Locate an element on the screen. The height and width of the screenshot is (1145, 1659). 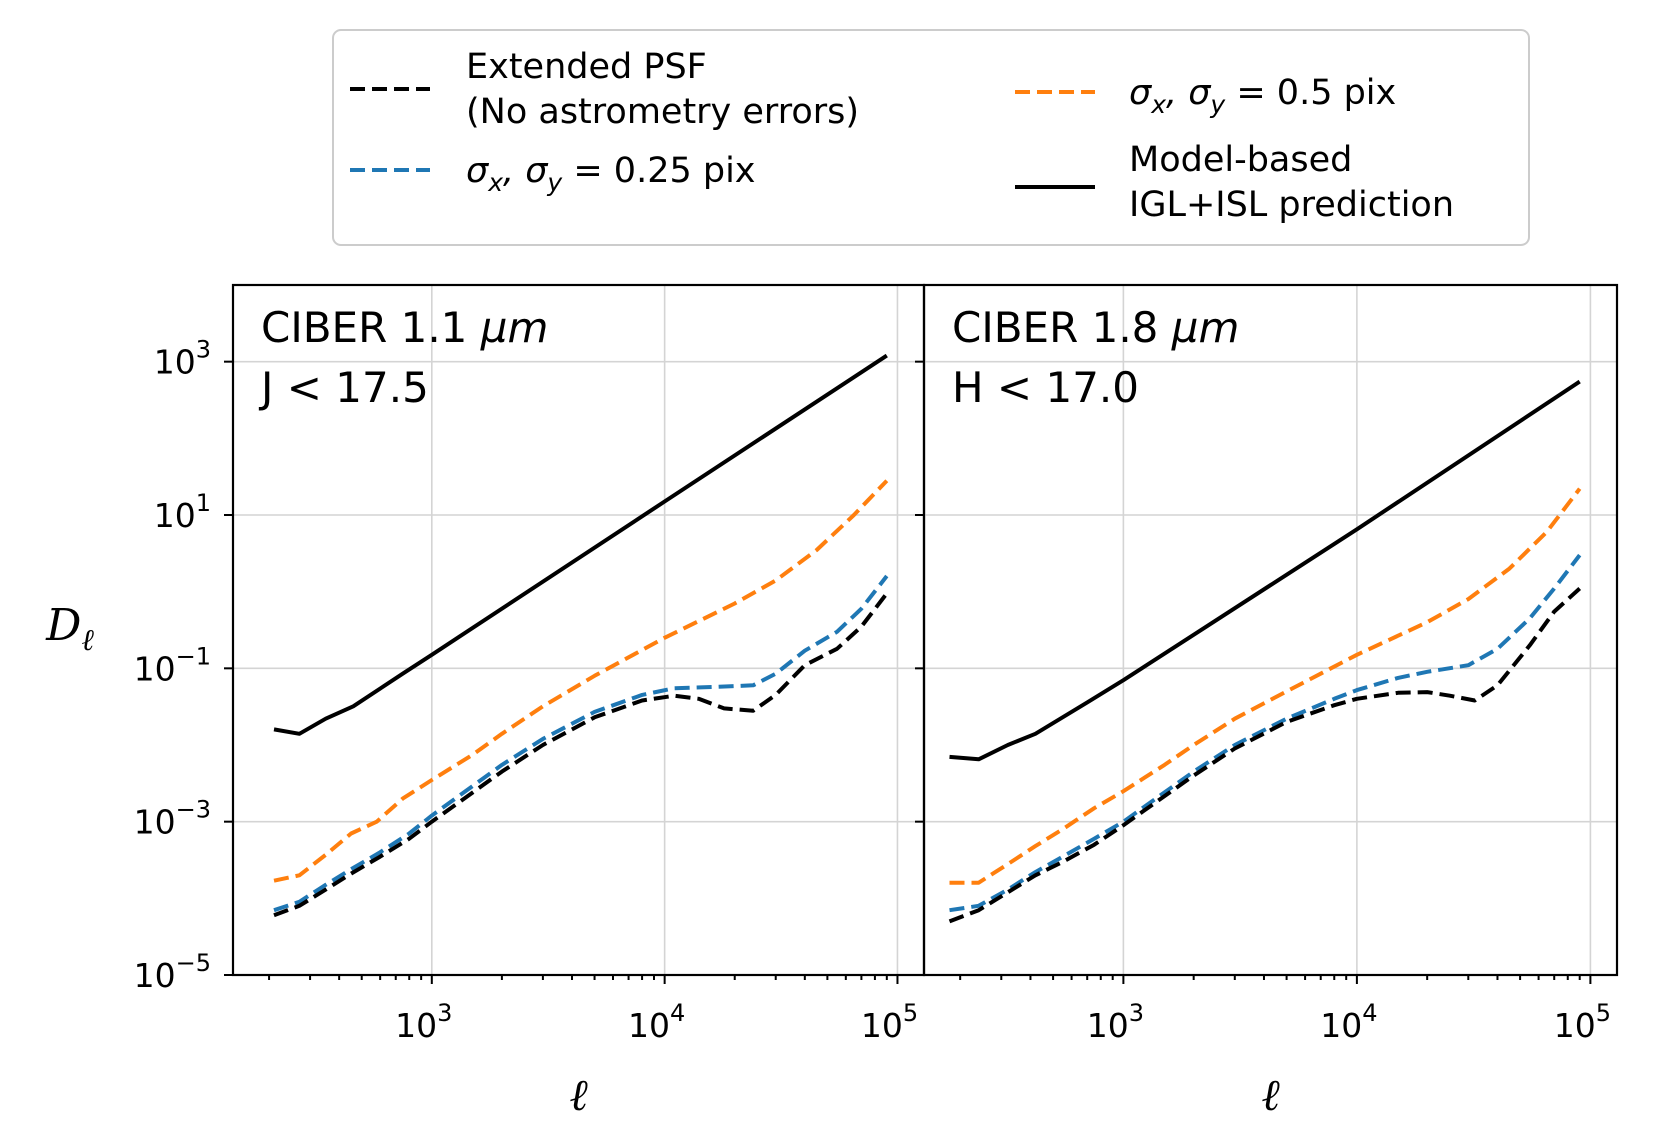
p0-x-tick-label-1: 10⁴ is located at coordinates (656, 1022).